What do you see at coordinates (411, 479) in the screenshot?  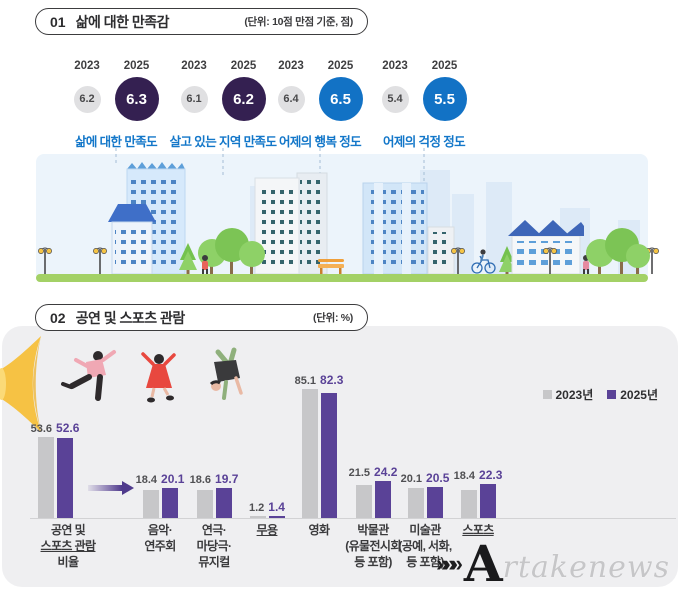 I see `value-2023: 20.1` at bounding box center [411, 479].